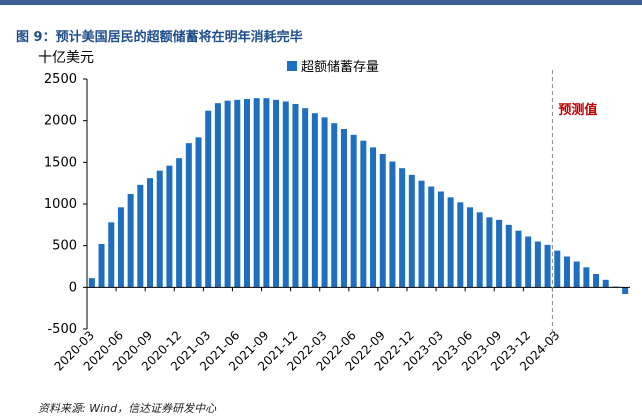  I want to click on source-note: 资料来源: Wind，信达证券研发中心, so click(127, 408).